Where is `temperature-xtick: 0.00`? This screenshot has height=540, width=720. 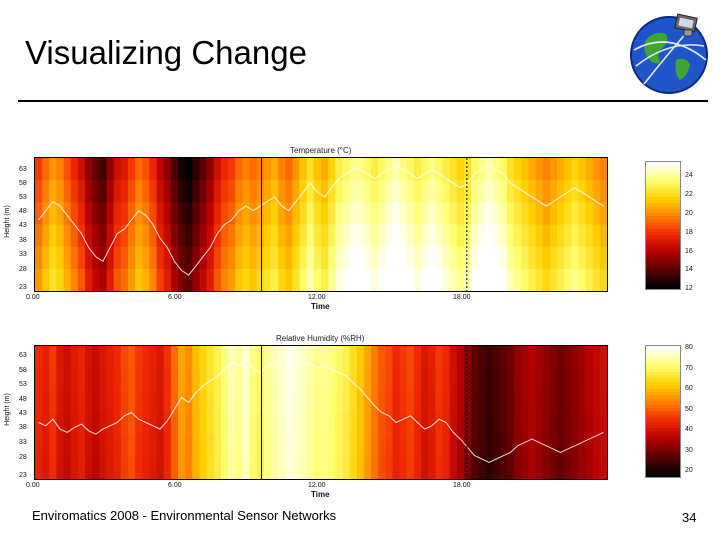 temperature-xtick: 0.00 is located at coordinates (33, 297).